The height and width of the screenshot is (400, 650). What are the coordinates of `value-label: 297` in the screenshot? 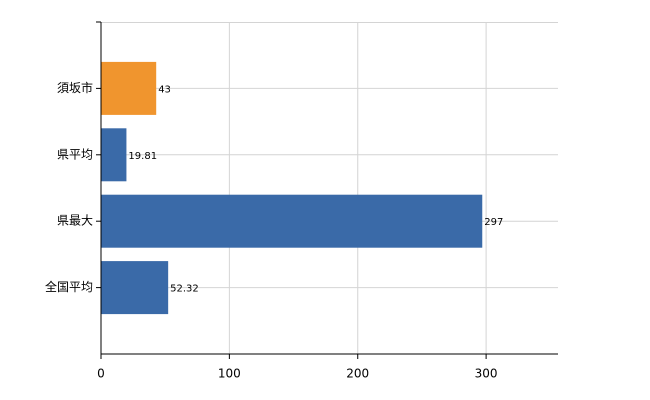 It's located at (493, 222).